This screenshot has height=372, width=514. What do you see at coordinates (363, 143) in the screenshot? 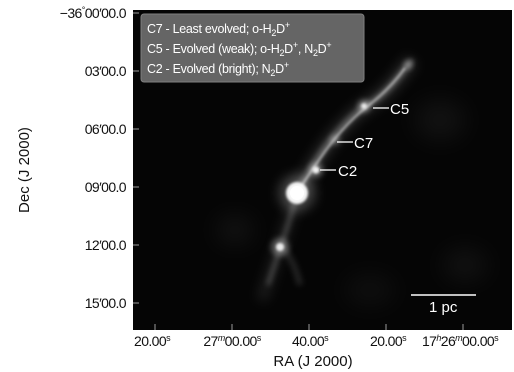
I see `source-label-c7: C7` at bounding box center [363, 143].